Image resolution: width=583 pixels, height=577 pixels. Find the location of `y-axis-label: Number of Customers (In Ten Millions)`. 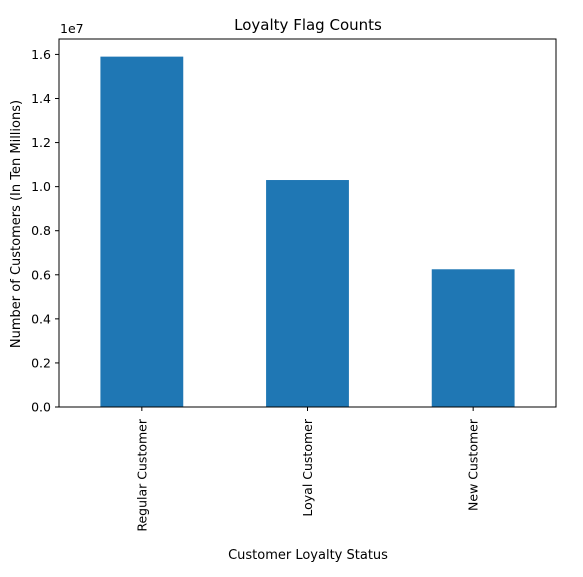

y-axis-label: Number of Customers (In Ten Millions) is located at coordinates (16, 224).